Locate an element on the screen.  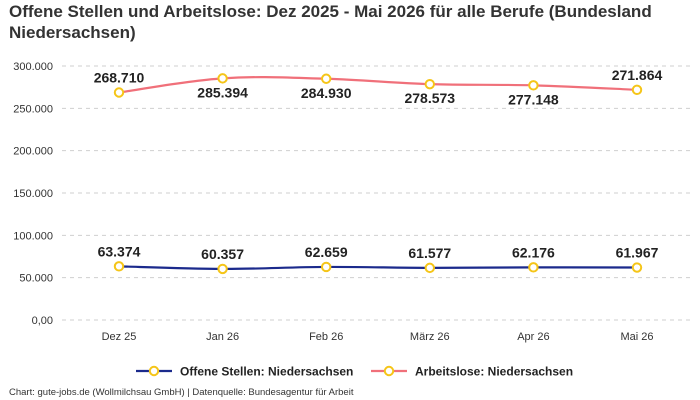
y-tick-label: 150.000 is located at coordinates (33, 194).